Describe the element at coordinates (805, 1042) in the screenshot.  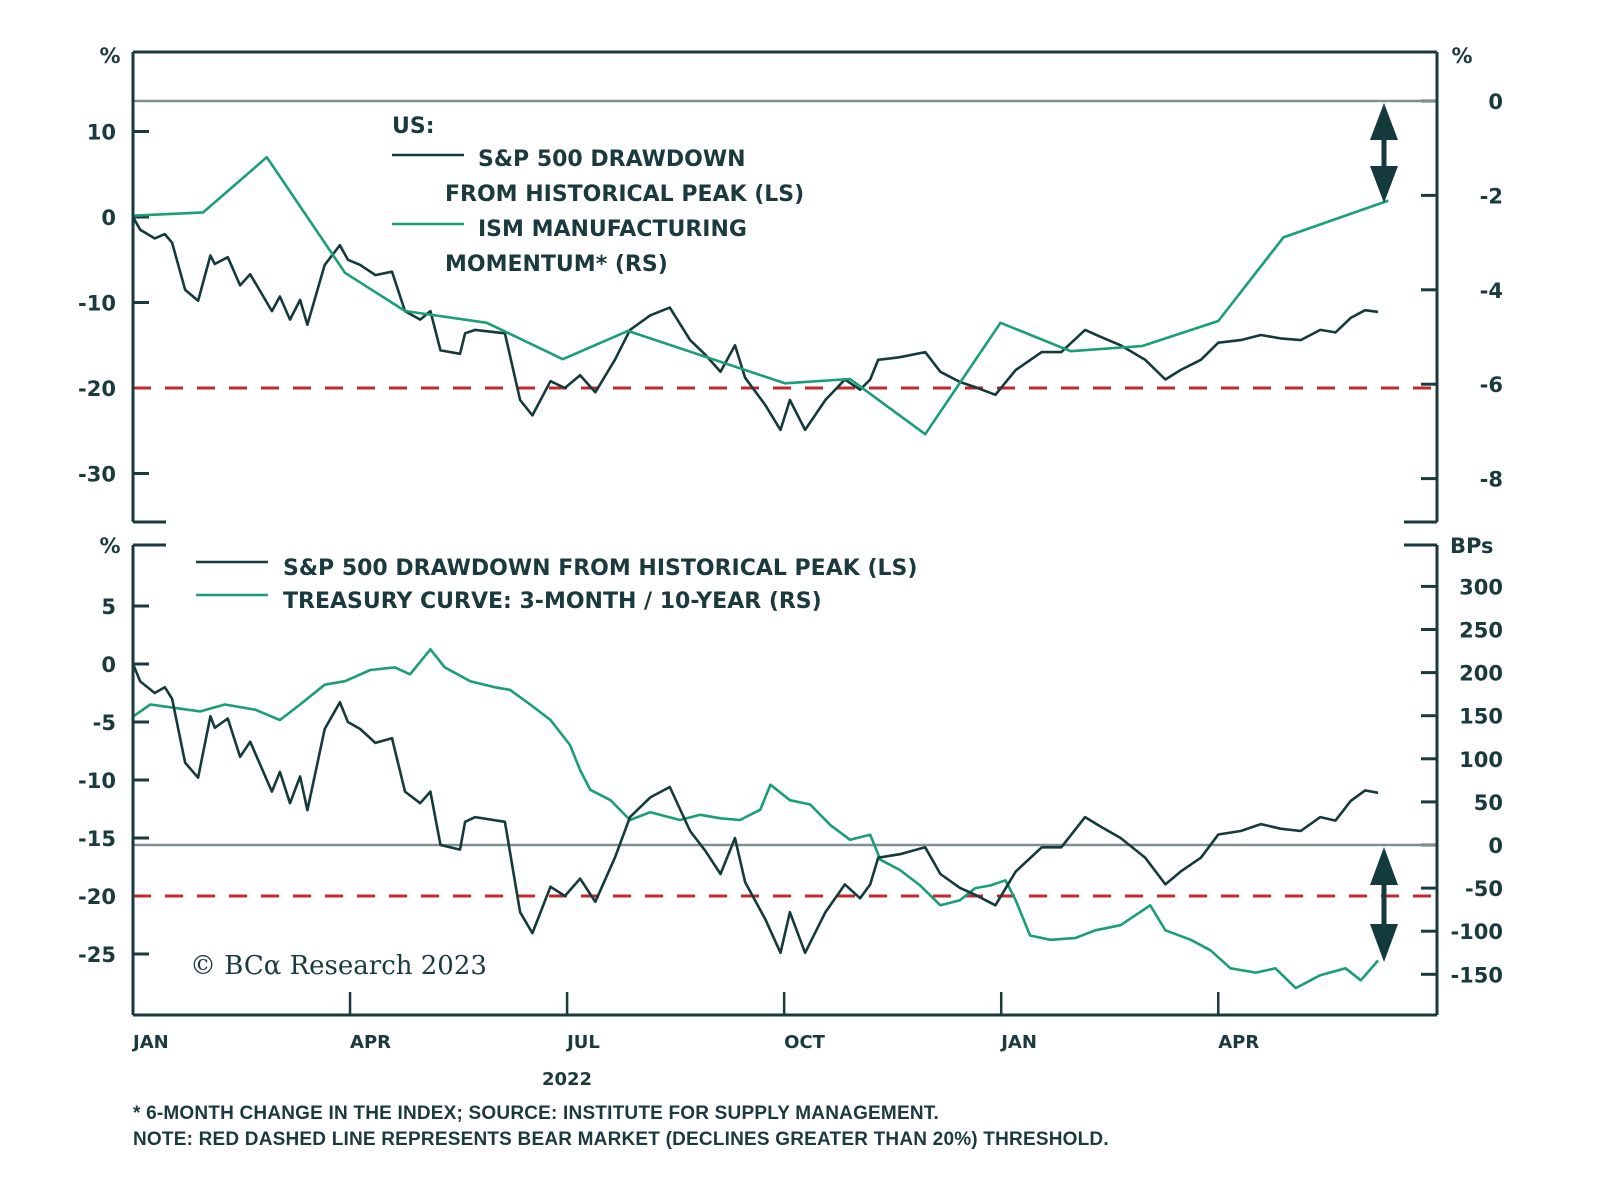
I see `x-tick-label: OCT` at that location.